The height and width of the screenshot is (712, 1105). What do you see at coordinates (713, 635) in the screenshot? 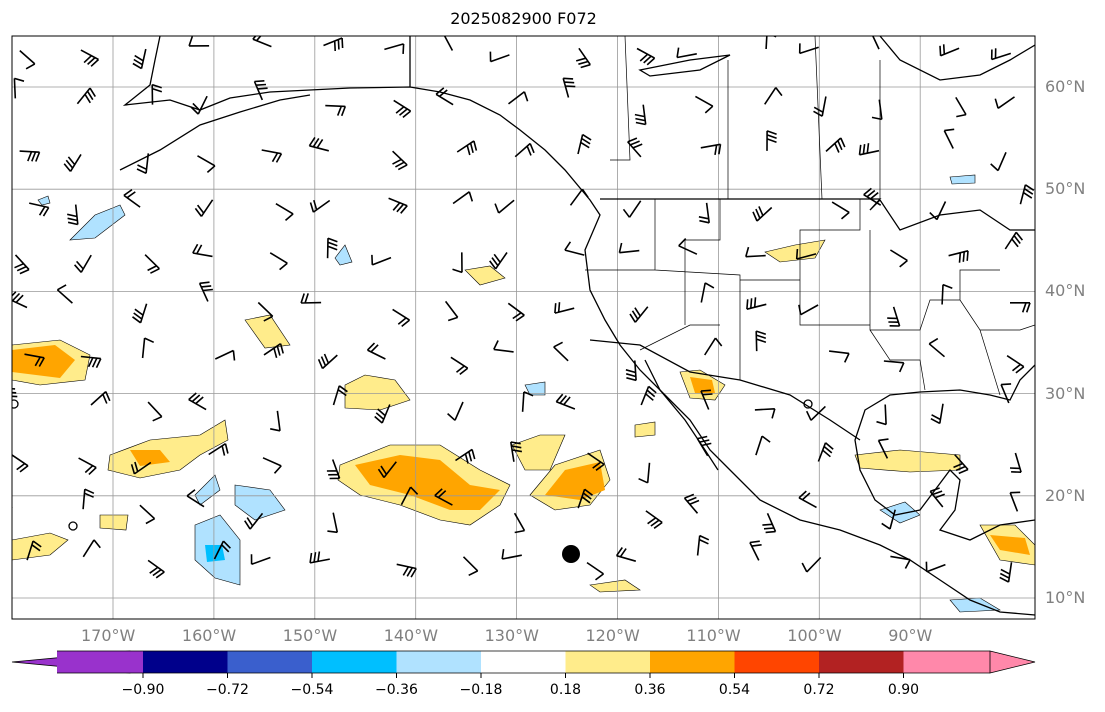
I see `longitude-label: 110°W` at bounding box center [713, 635].